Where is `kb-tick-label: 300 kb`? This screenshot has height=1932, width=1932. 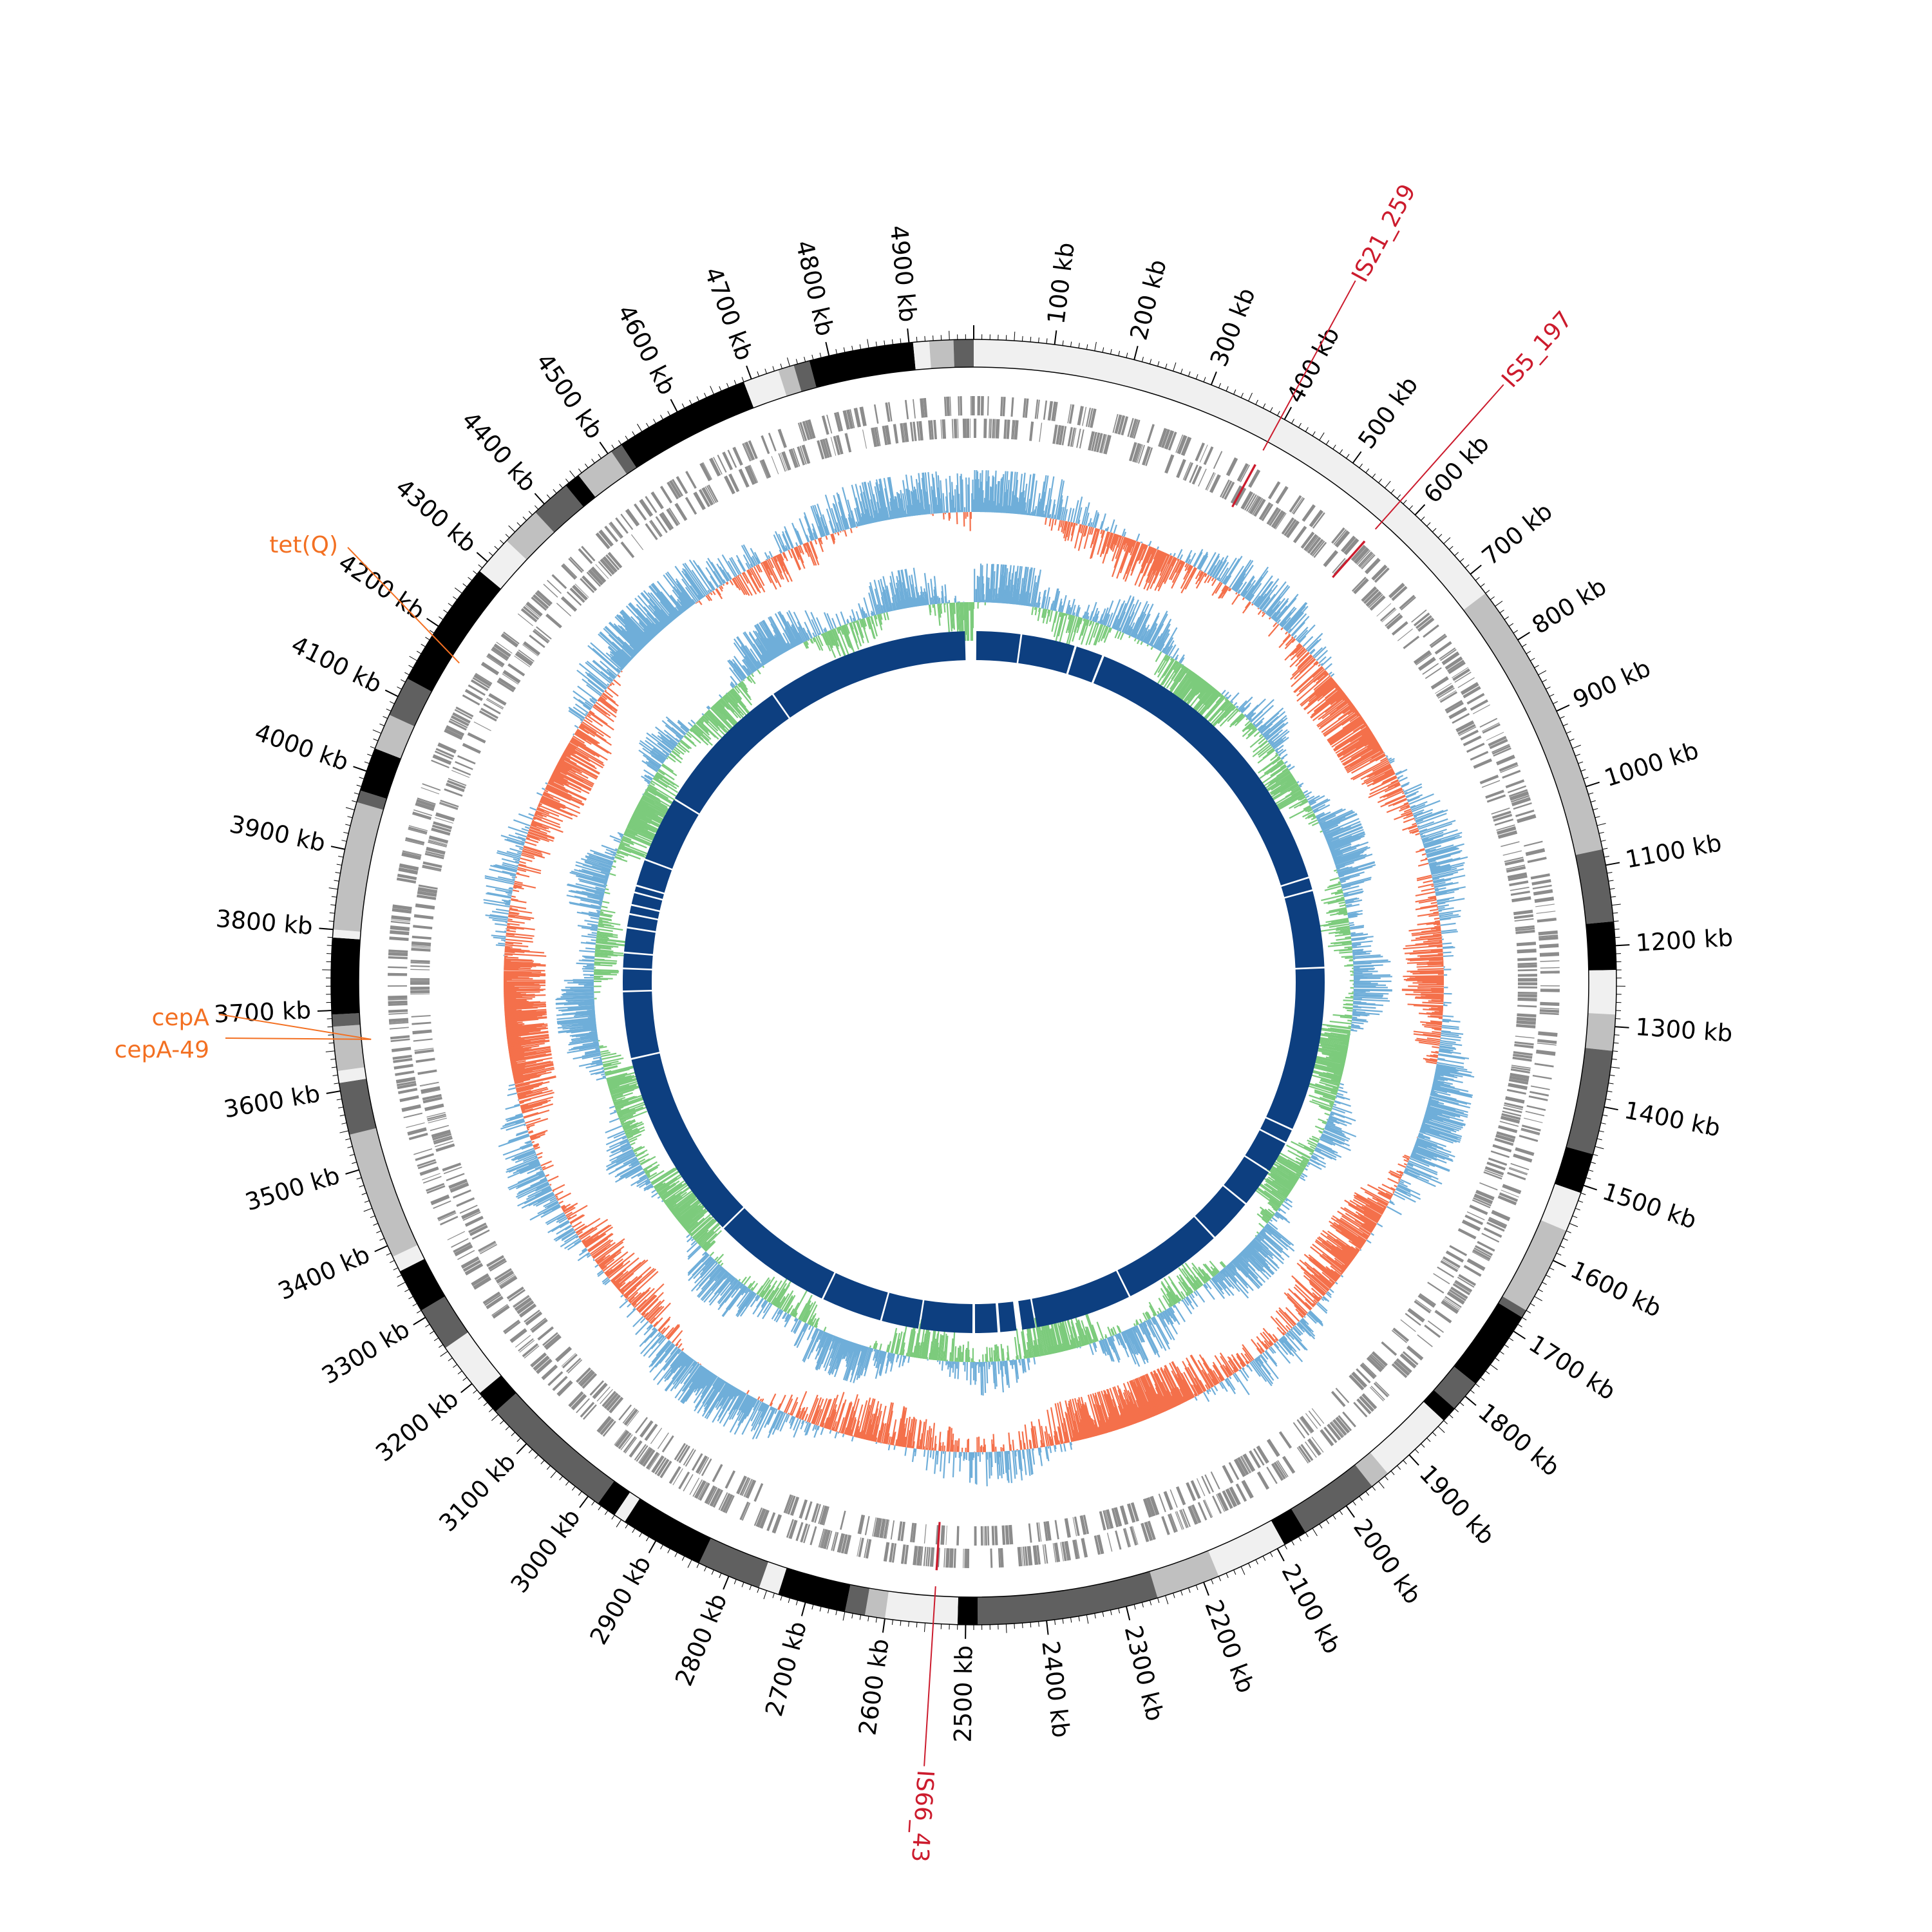 kb-tick-label: 300 kb is located at coordinates (1233, 327).